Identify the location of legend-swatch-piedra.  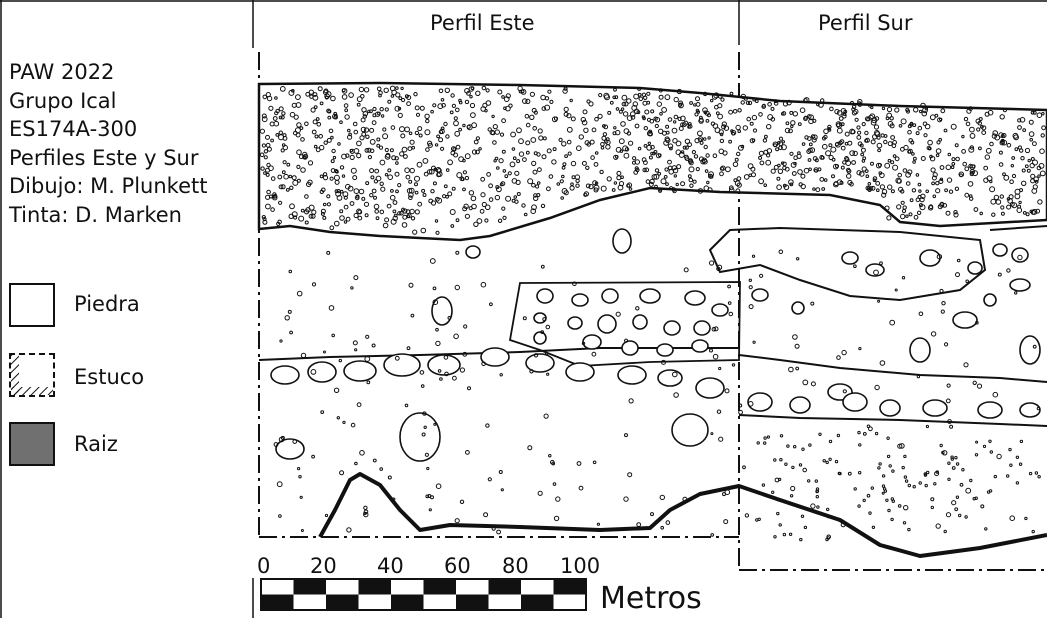
(32, 305).